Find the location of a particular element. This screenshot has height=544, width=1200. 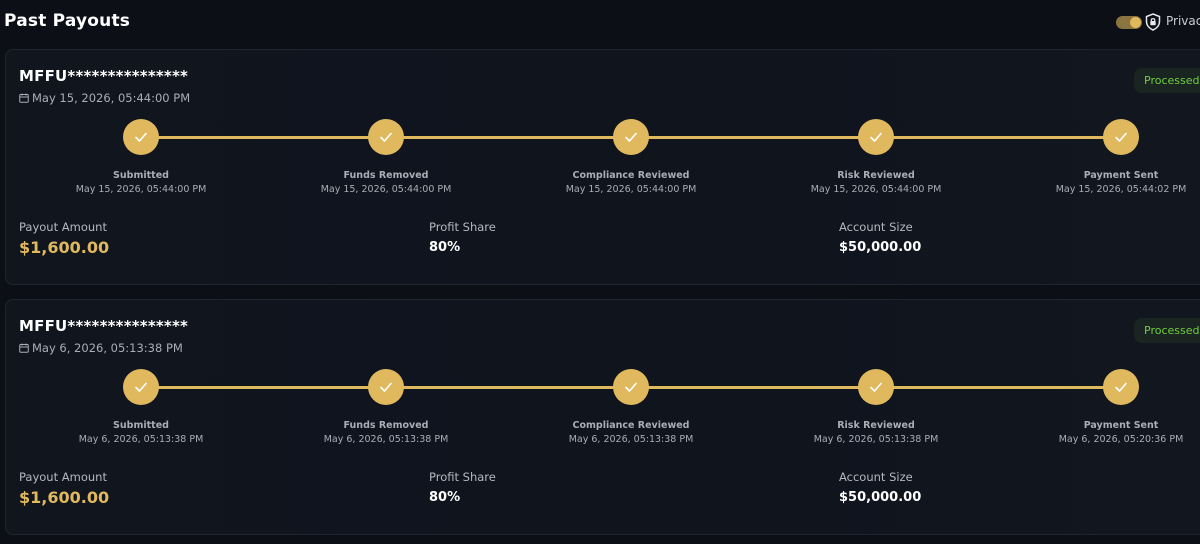

timeline-step-funds-removed: Funds Removed May 15, 2026, 05:44:00 PM is located at coordinates (386, 163).